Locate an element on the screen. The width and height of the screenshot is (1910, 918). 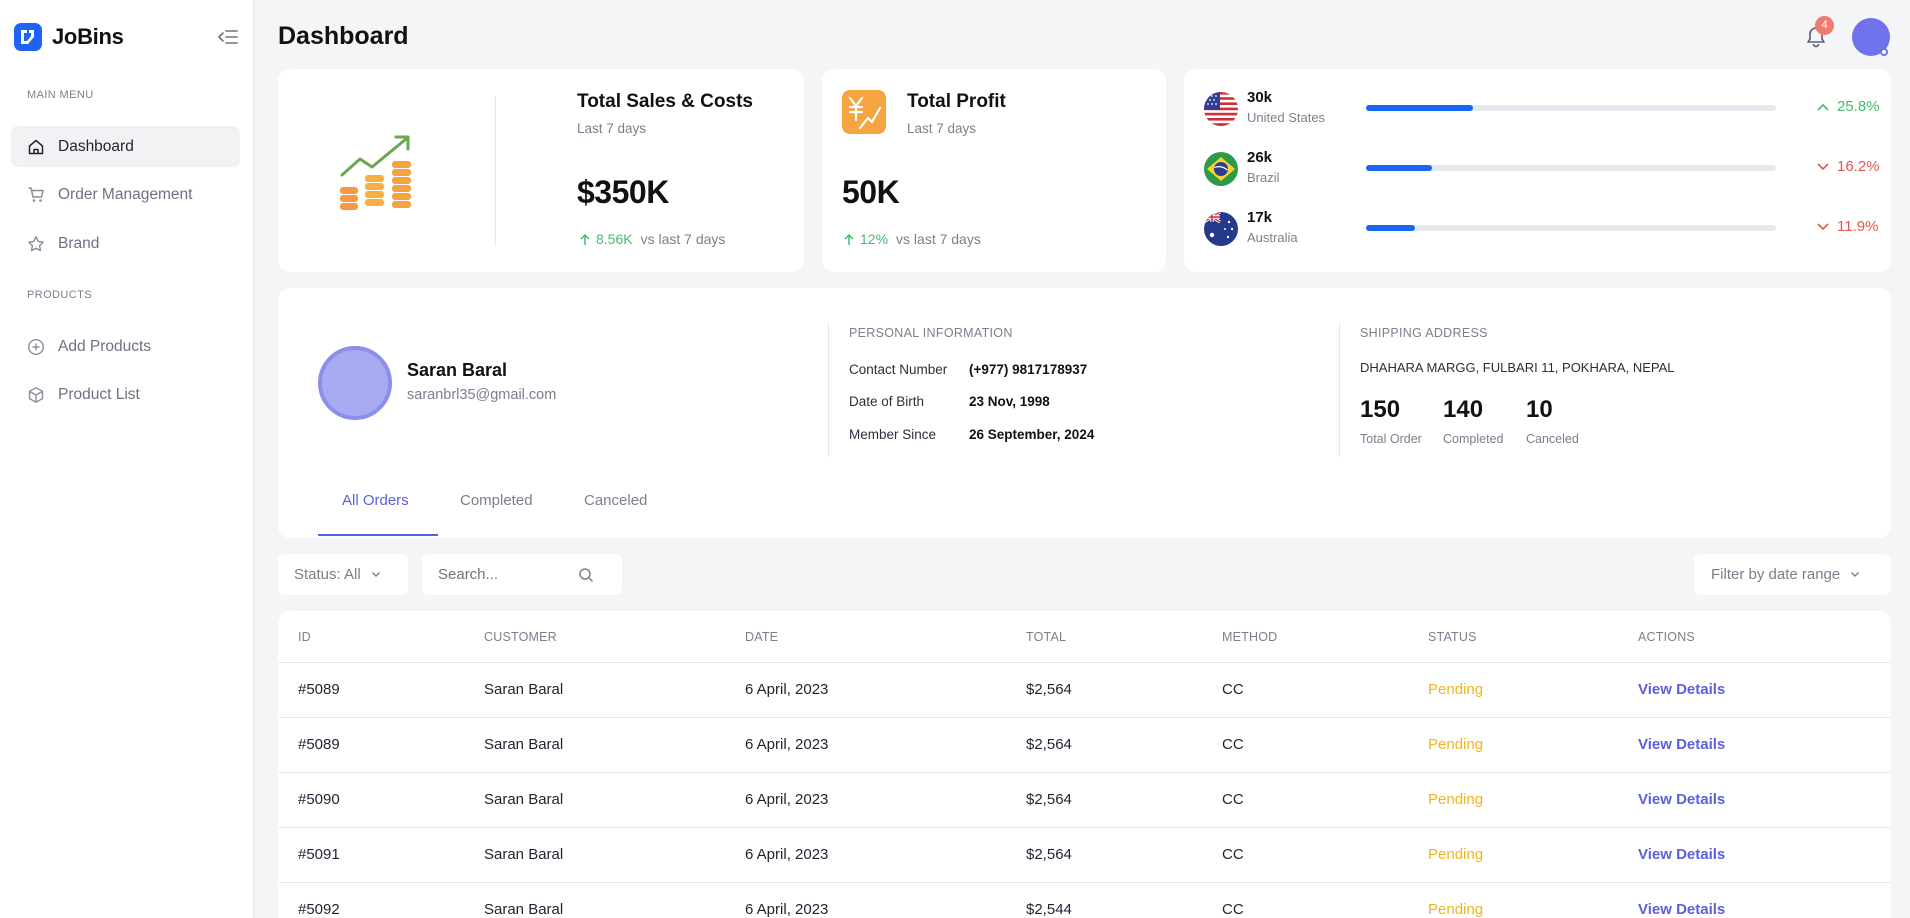
total-order-value: 150 is located at coordinates (1380, 409).